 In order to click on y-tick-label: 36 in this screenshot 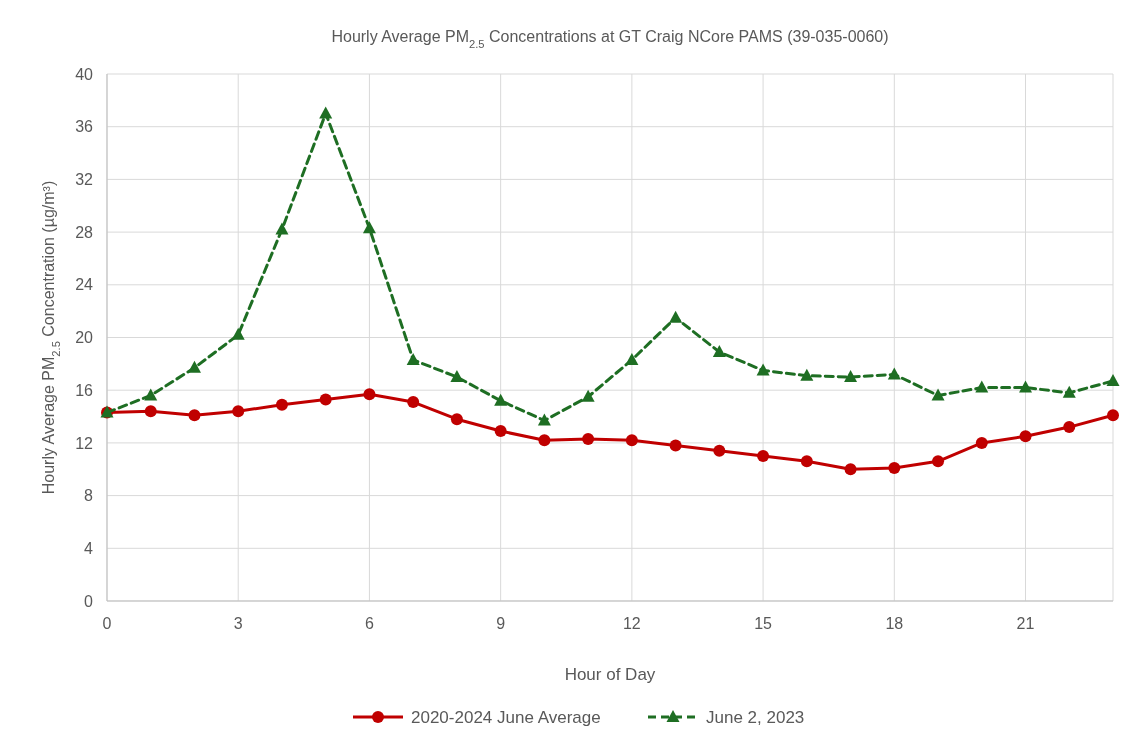, I will do `click(84, 127)`.